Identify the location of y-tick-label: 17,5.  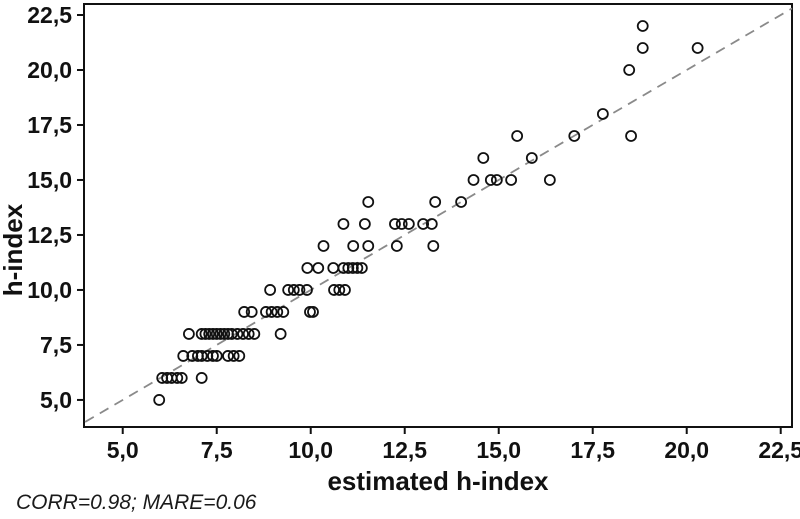
(49, 125).